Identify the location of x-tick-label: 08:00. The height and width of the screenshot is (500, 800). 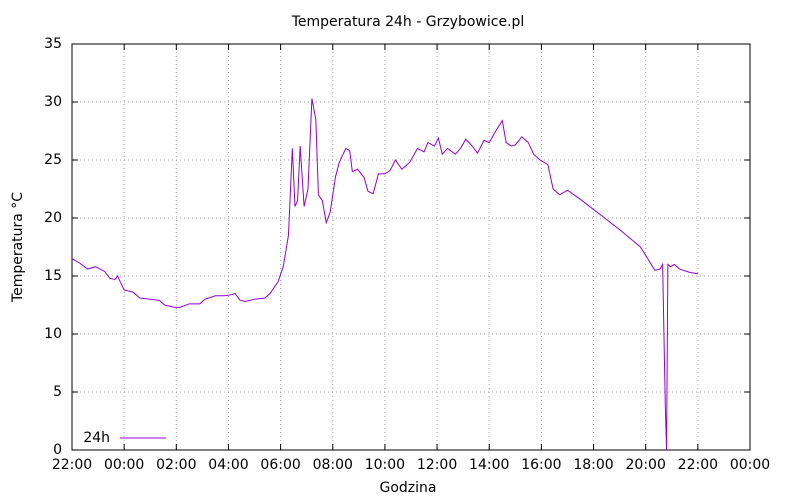
(333, 465).